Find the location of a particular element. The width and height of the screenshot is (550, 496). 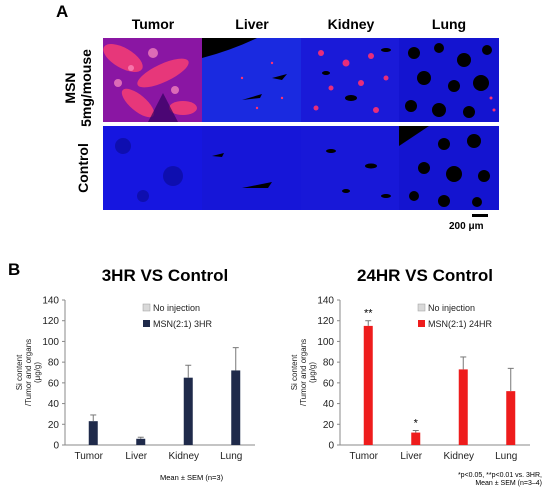

image-control-kidney is located at coordinates (351, 168).